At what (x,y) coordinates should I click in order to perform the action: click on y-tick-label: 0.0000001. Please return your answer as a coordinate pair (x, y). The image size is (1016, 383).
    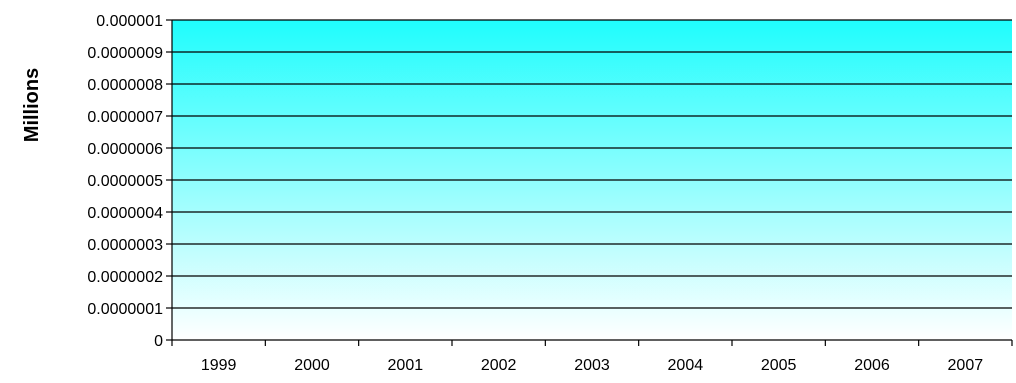
    Looking at the image, I should click on (125, 309).